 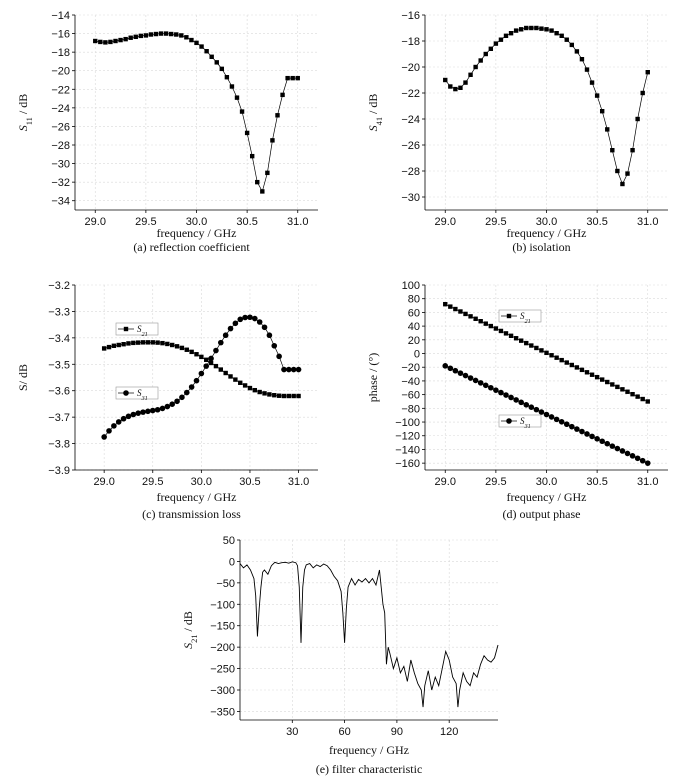 I want to click on y-tick-label: −40, so click(x=410, y=382).